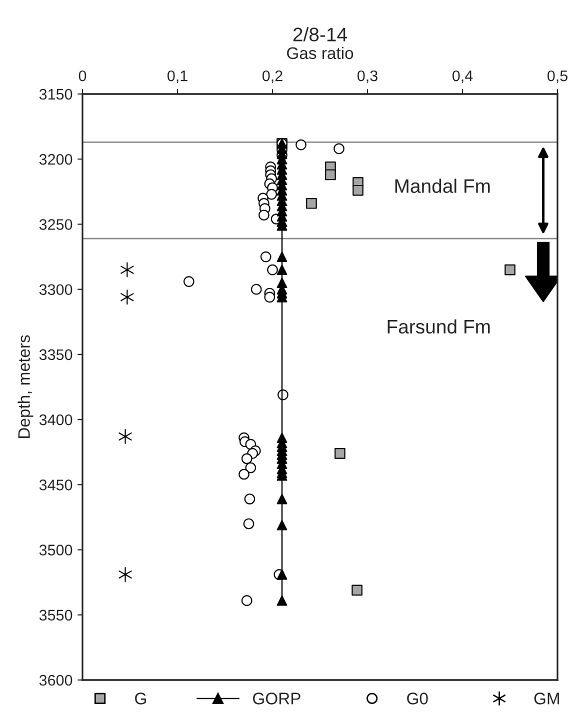 The height and width of the screenshot is (717, 571). Describe the element at coordinates (272, 77) in the screenshot. I see `x-tick-label: 0,2` at that location.